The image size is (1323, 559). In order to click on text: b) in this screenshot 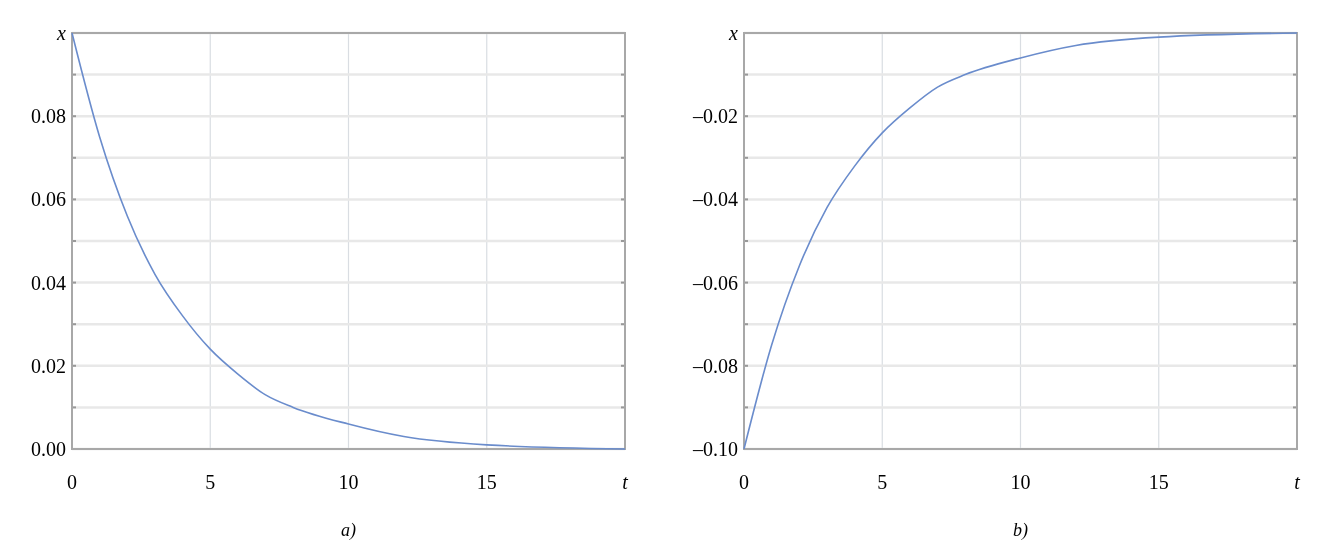, I will do `click(1020, 530)`.